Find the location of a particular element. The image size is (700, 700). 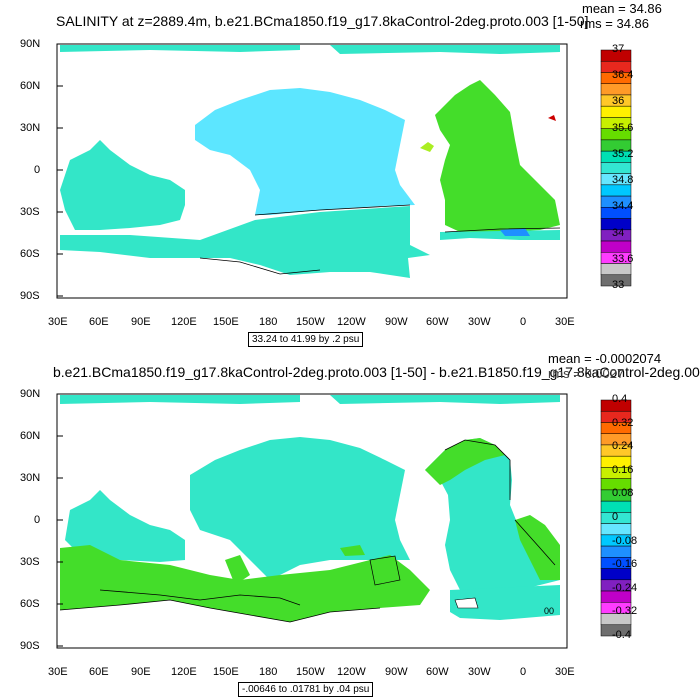

panel2-mean: mean = -0.0002074 is located at coordinates (605, 358).